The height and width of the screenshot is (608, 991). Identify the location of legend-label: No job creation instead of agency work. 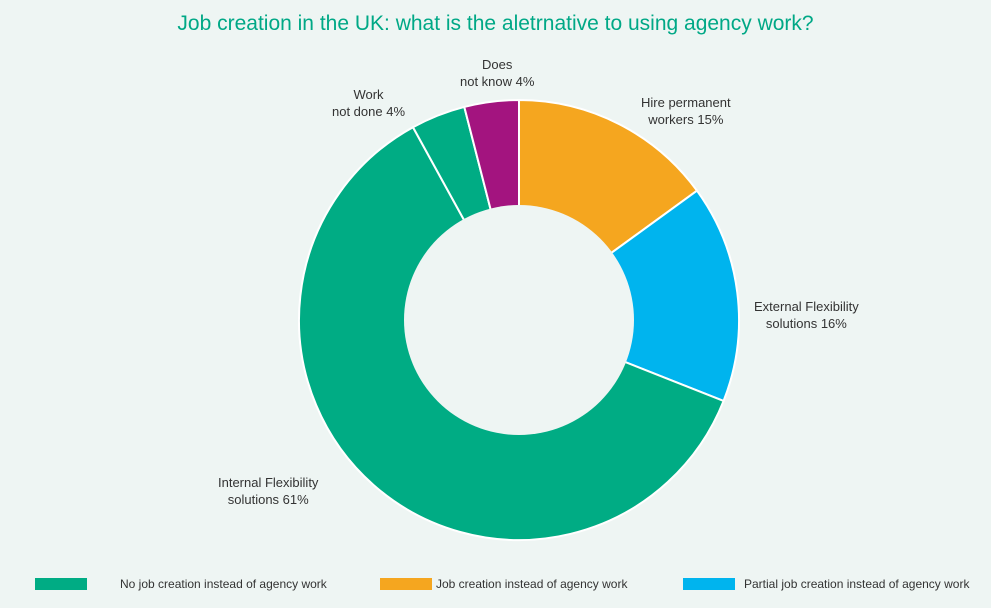
(223, 584).